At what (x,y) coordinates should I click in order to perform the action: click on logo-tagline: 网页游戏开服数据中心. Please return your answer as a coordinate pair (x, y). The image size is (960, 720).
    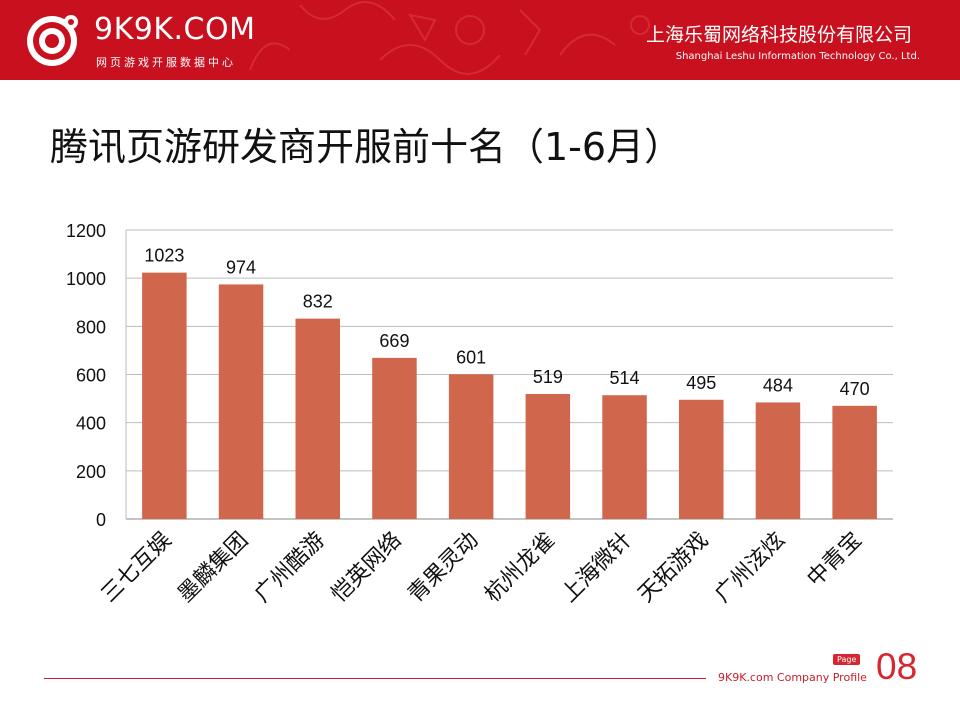
    Looking at the image, I should click on (166, 62).